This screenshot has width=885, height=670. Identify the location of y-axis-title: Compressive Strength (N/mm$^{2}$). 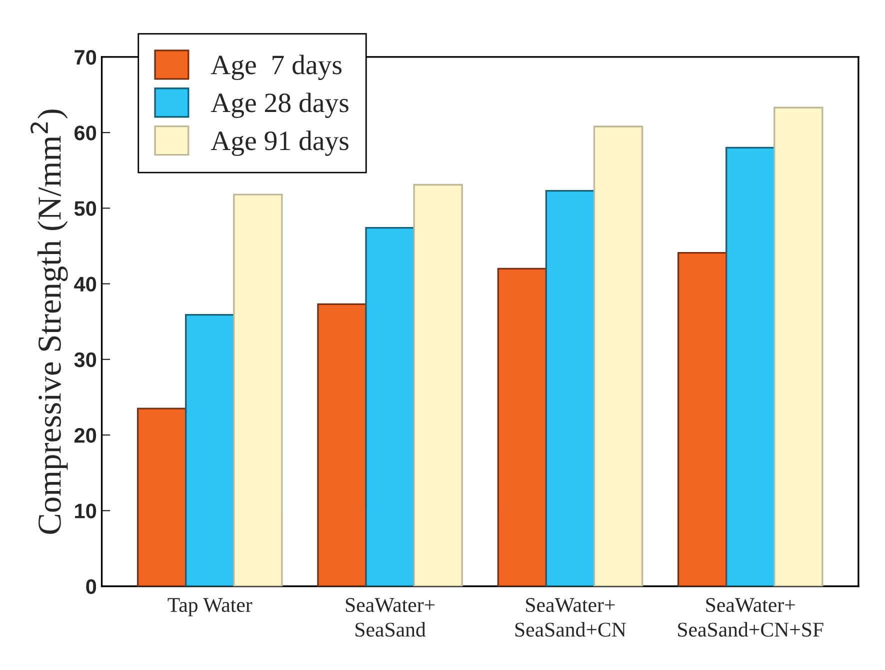
(49, 322).